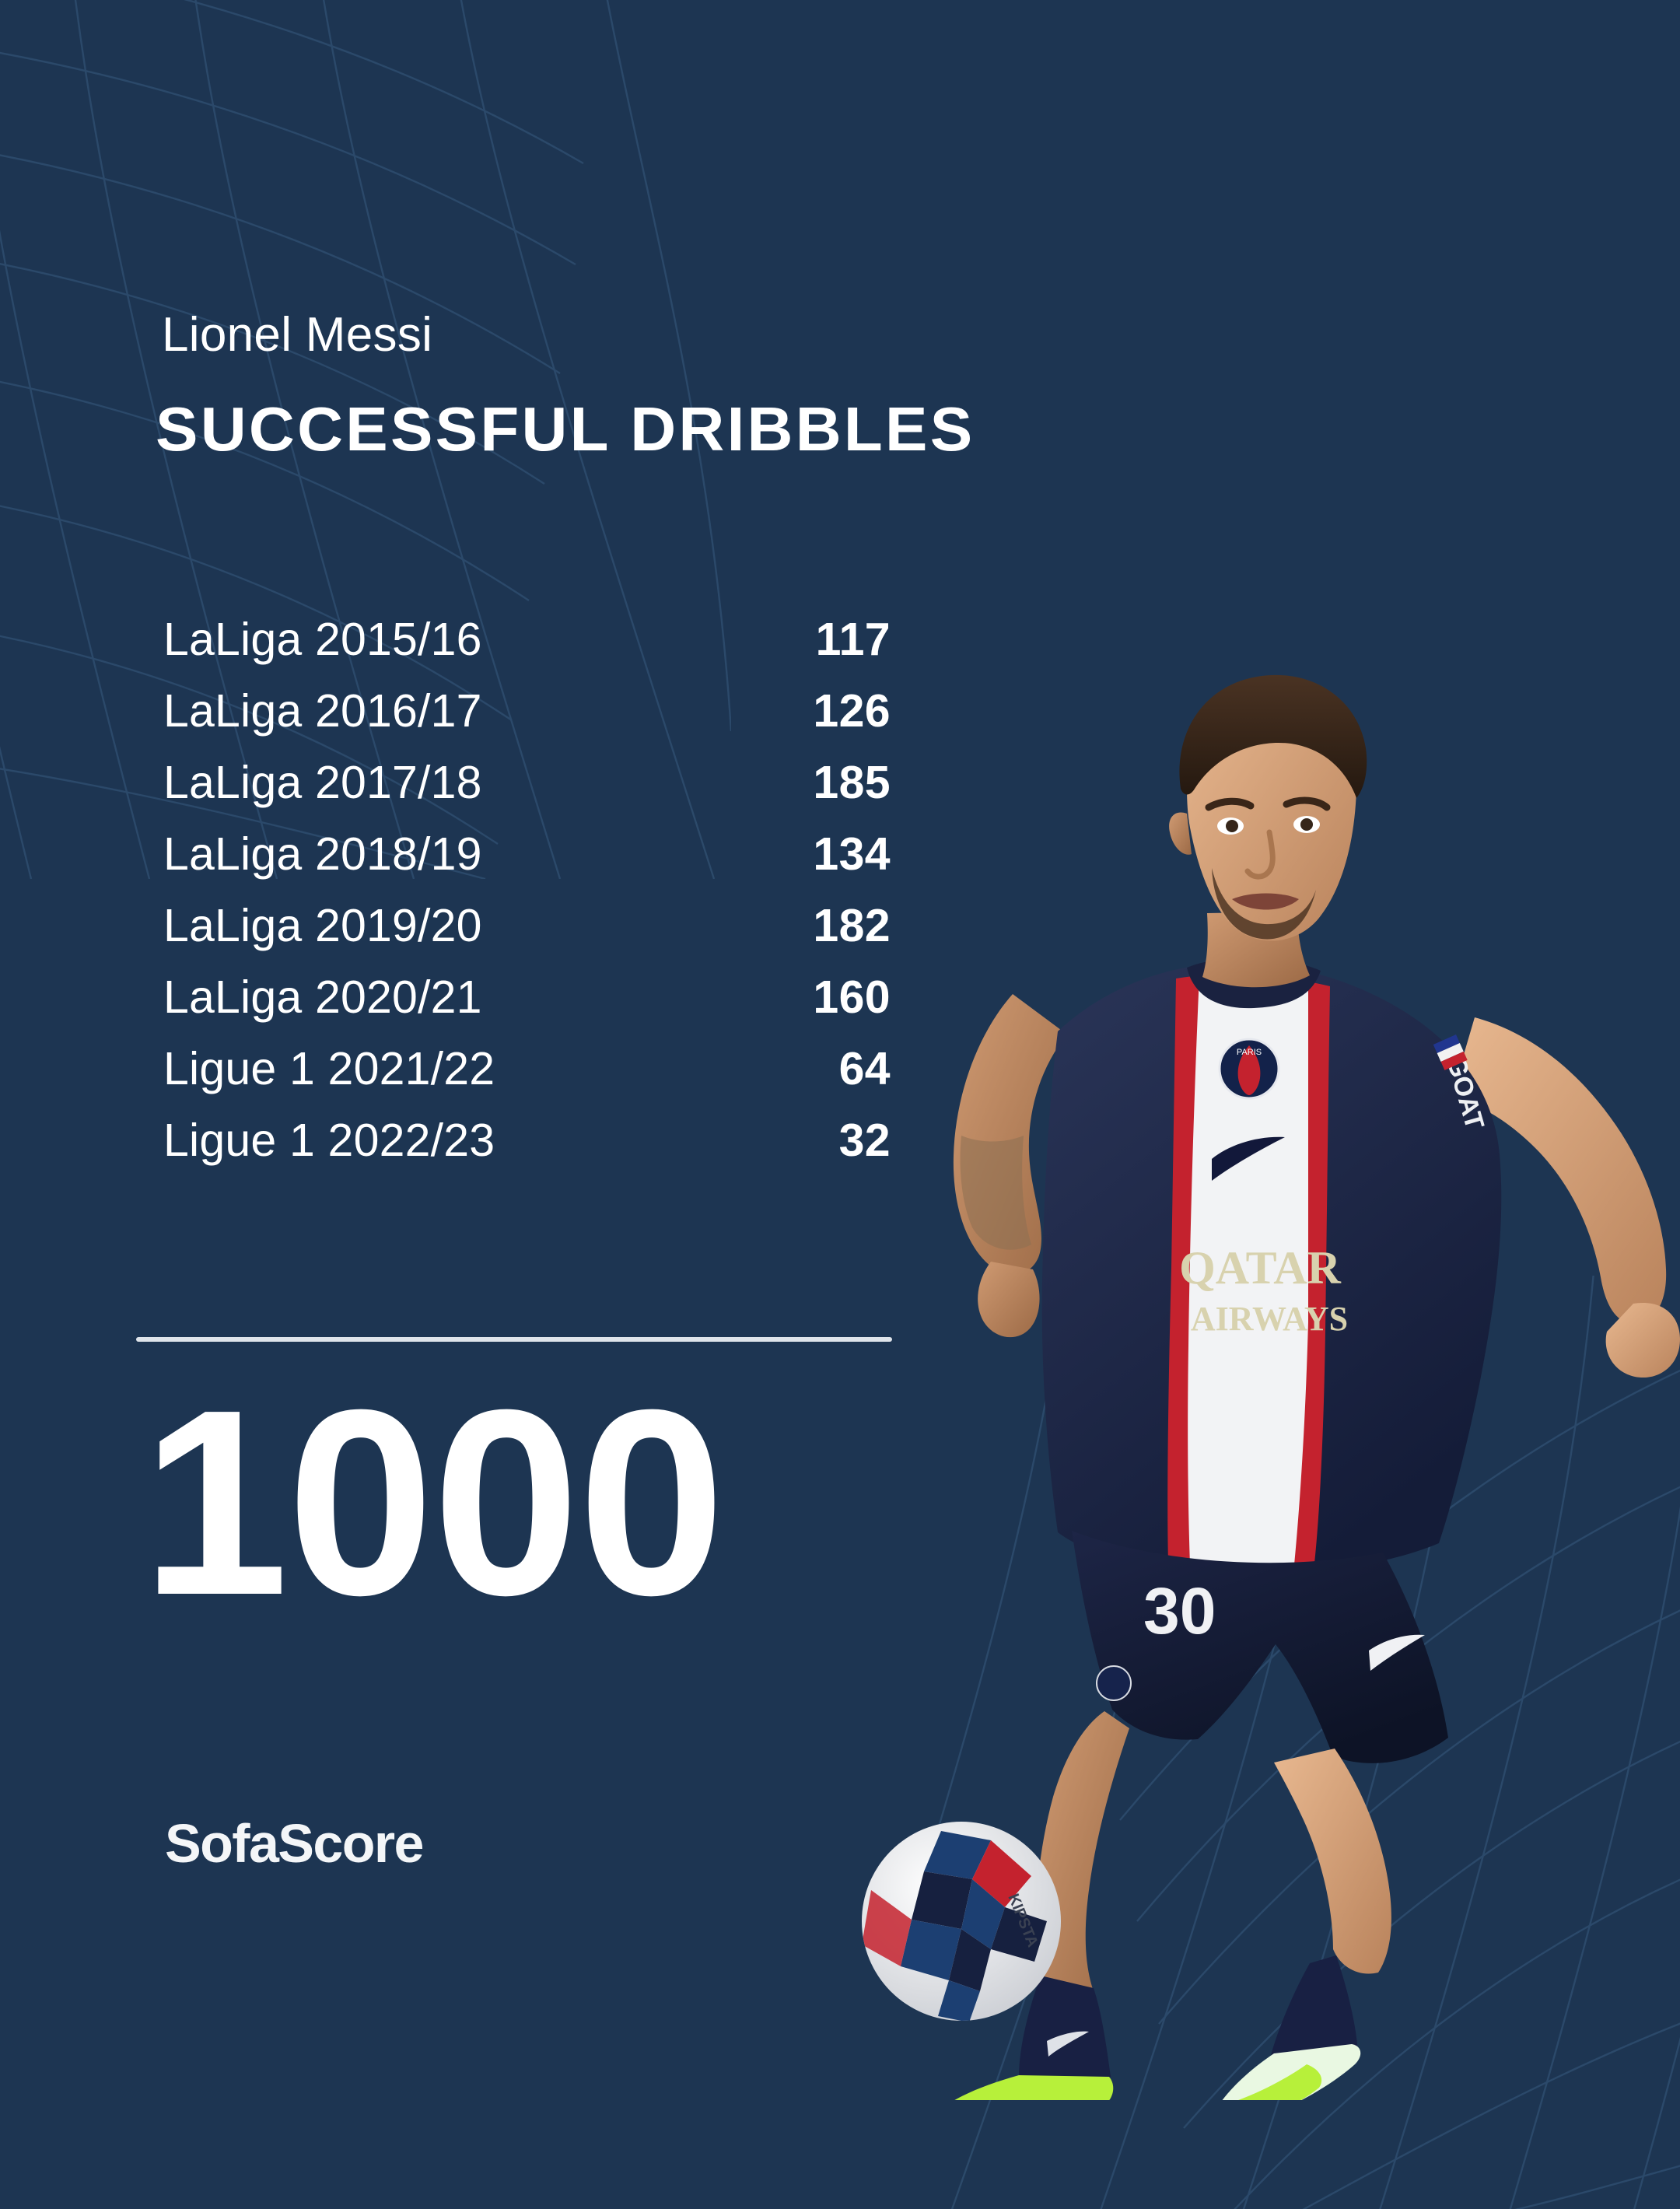 The height and width of the screenshot is (2209, 1680). What do you see at coordinates (297, 335) in the screenshot?
I see `player-name: Lionel Messi` at bounding box center [297, 335].